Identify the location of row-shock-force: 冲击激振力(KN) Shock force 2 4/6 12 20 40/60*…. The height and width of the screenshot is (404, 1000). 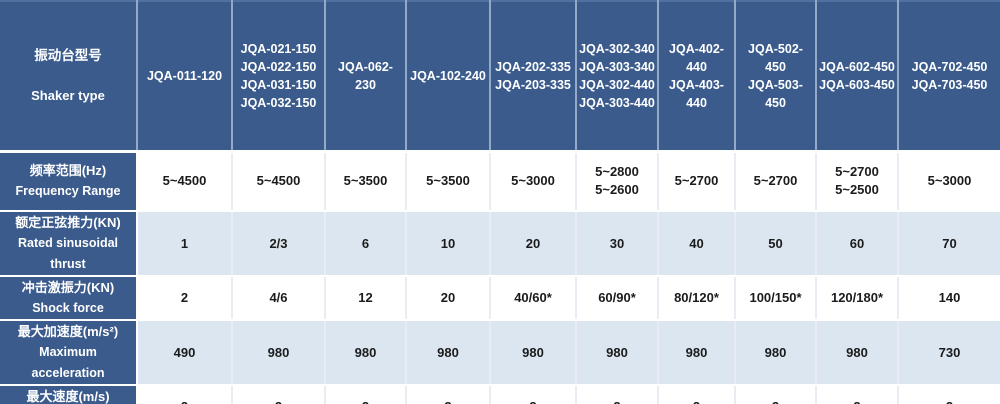
(500, 298).